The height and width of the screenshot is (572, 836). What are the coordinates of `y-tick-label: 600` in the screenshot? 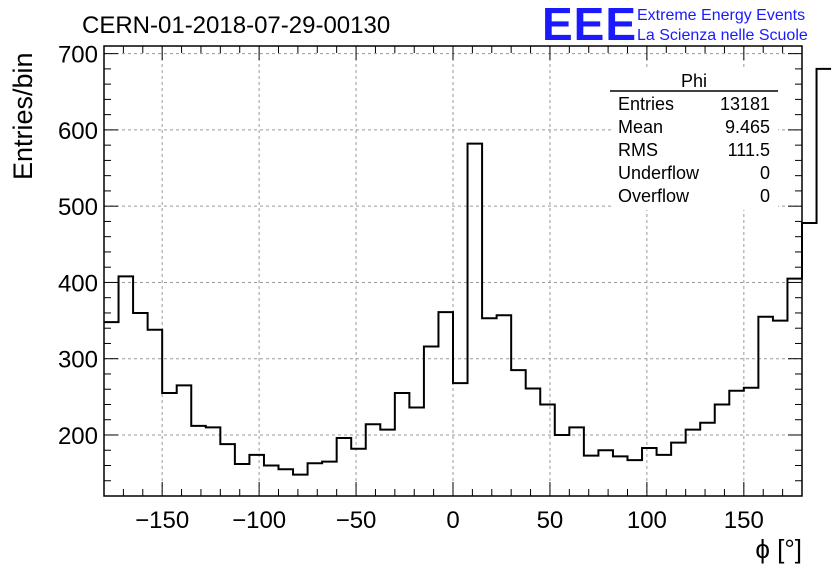 It's located at (78, 131).